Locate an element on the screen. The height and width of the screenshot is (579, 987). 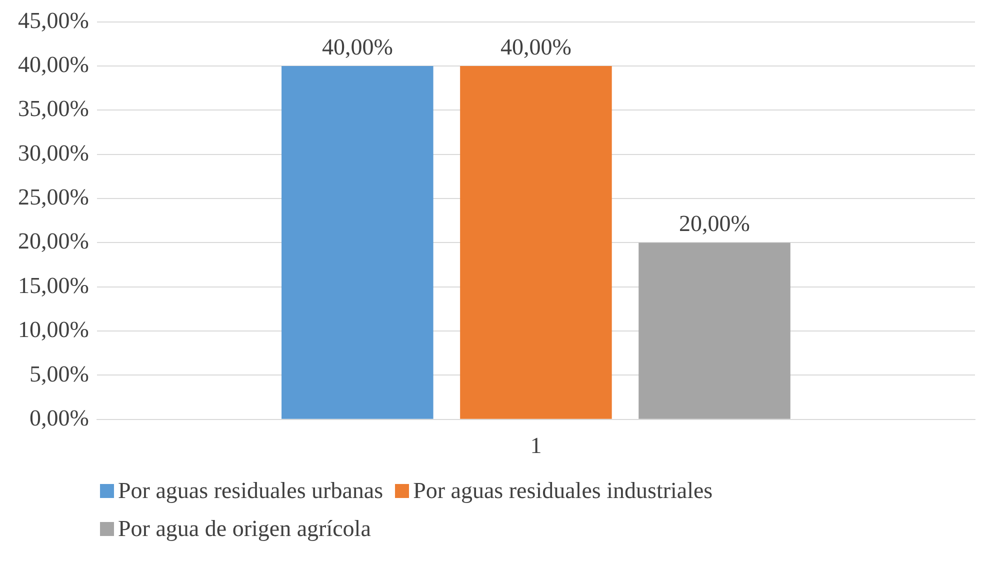
legend-label: Por agua de origen agrícola is located at coordinates (244, 529).